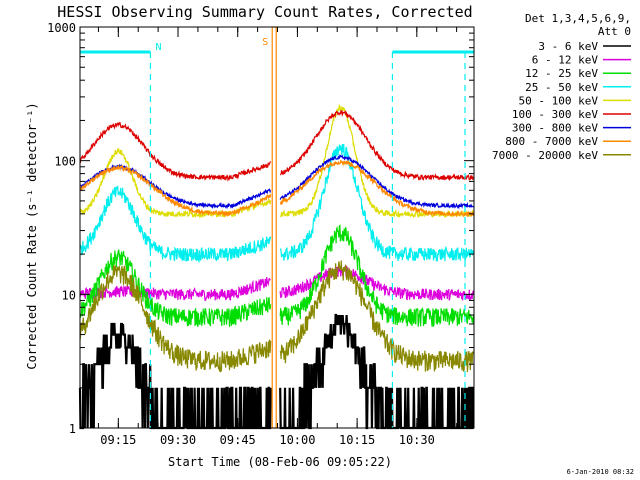 Image resolution: width=640 pixels, height=480 pixels. What do you see at coordinates (118, 440) in the screenshot?
I see `x-tick-label: 09:15` at bounding box center [118, 440].